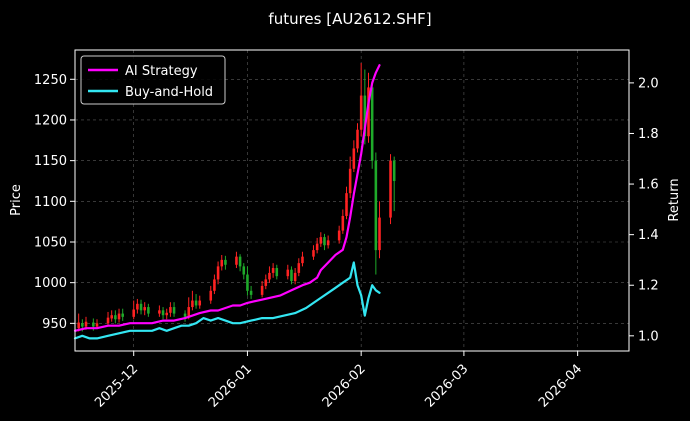  What do you see at coordinates (50, 242) in the screenshot?
I see `price-tick-label: 1050` at bounding box center [50, 242].